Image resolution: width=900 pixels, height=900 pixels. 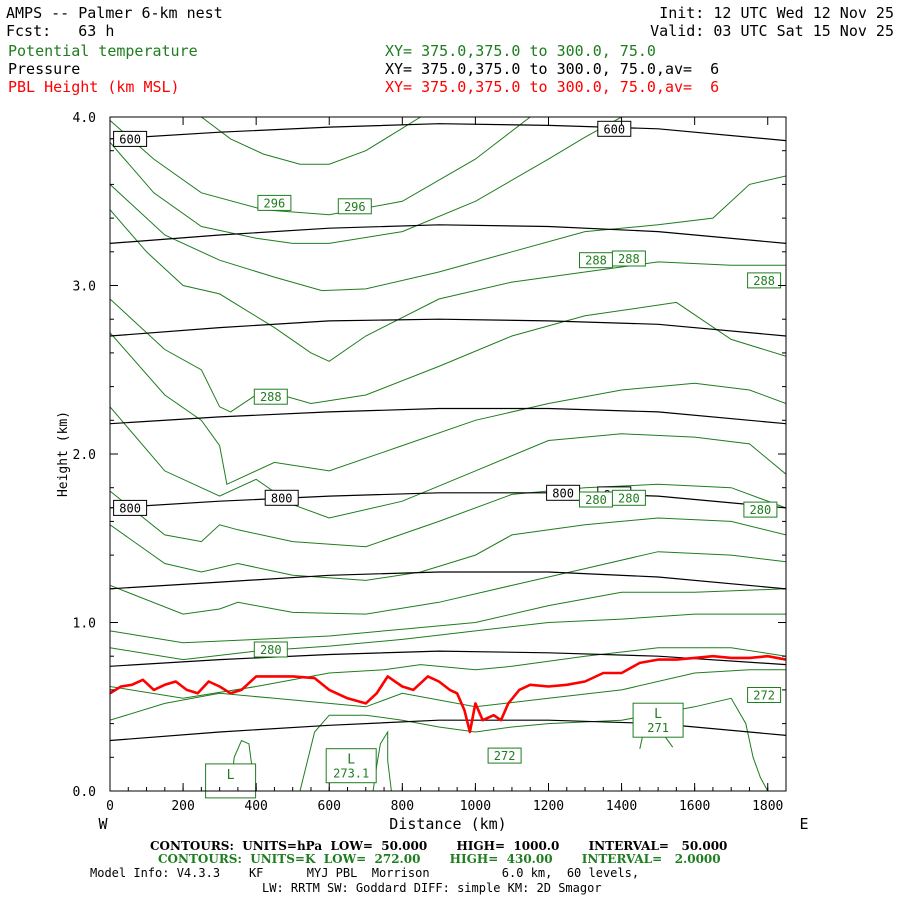 I want to click on x-tick-label: 400, so click(x=255, y=806).